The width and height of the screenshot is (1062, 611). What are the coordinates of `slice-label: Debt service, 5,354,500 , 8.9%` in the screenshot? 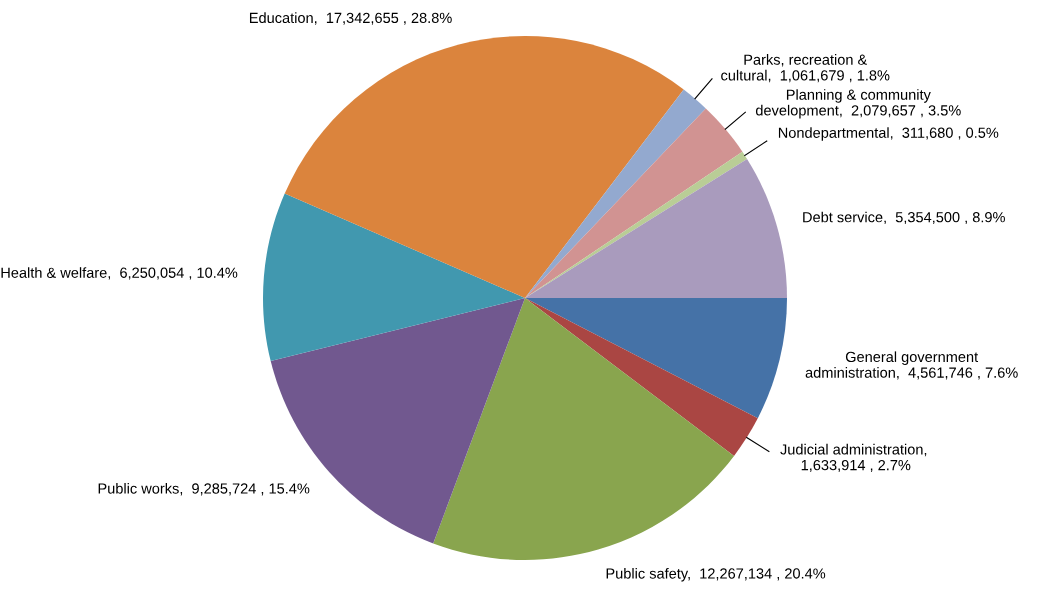 It's located at (904, 218).